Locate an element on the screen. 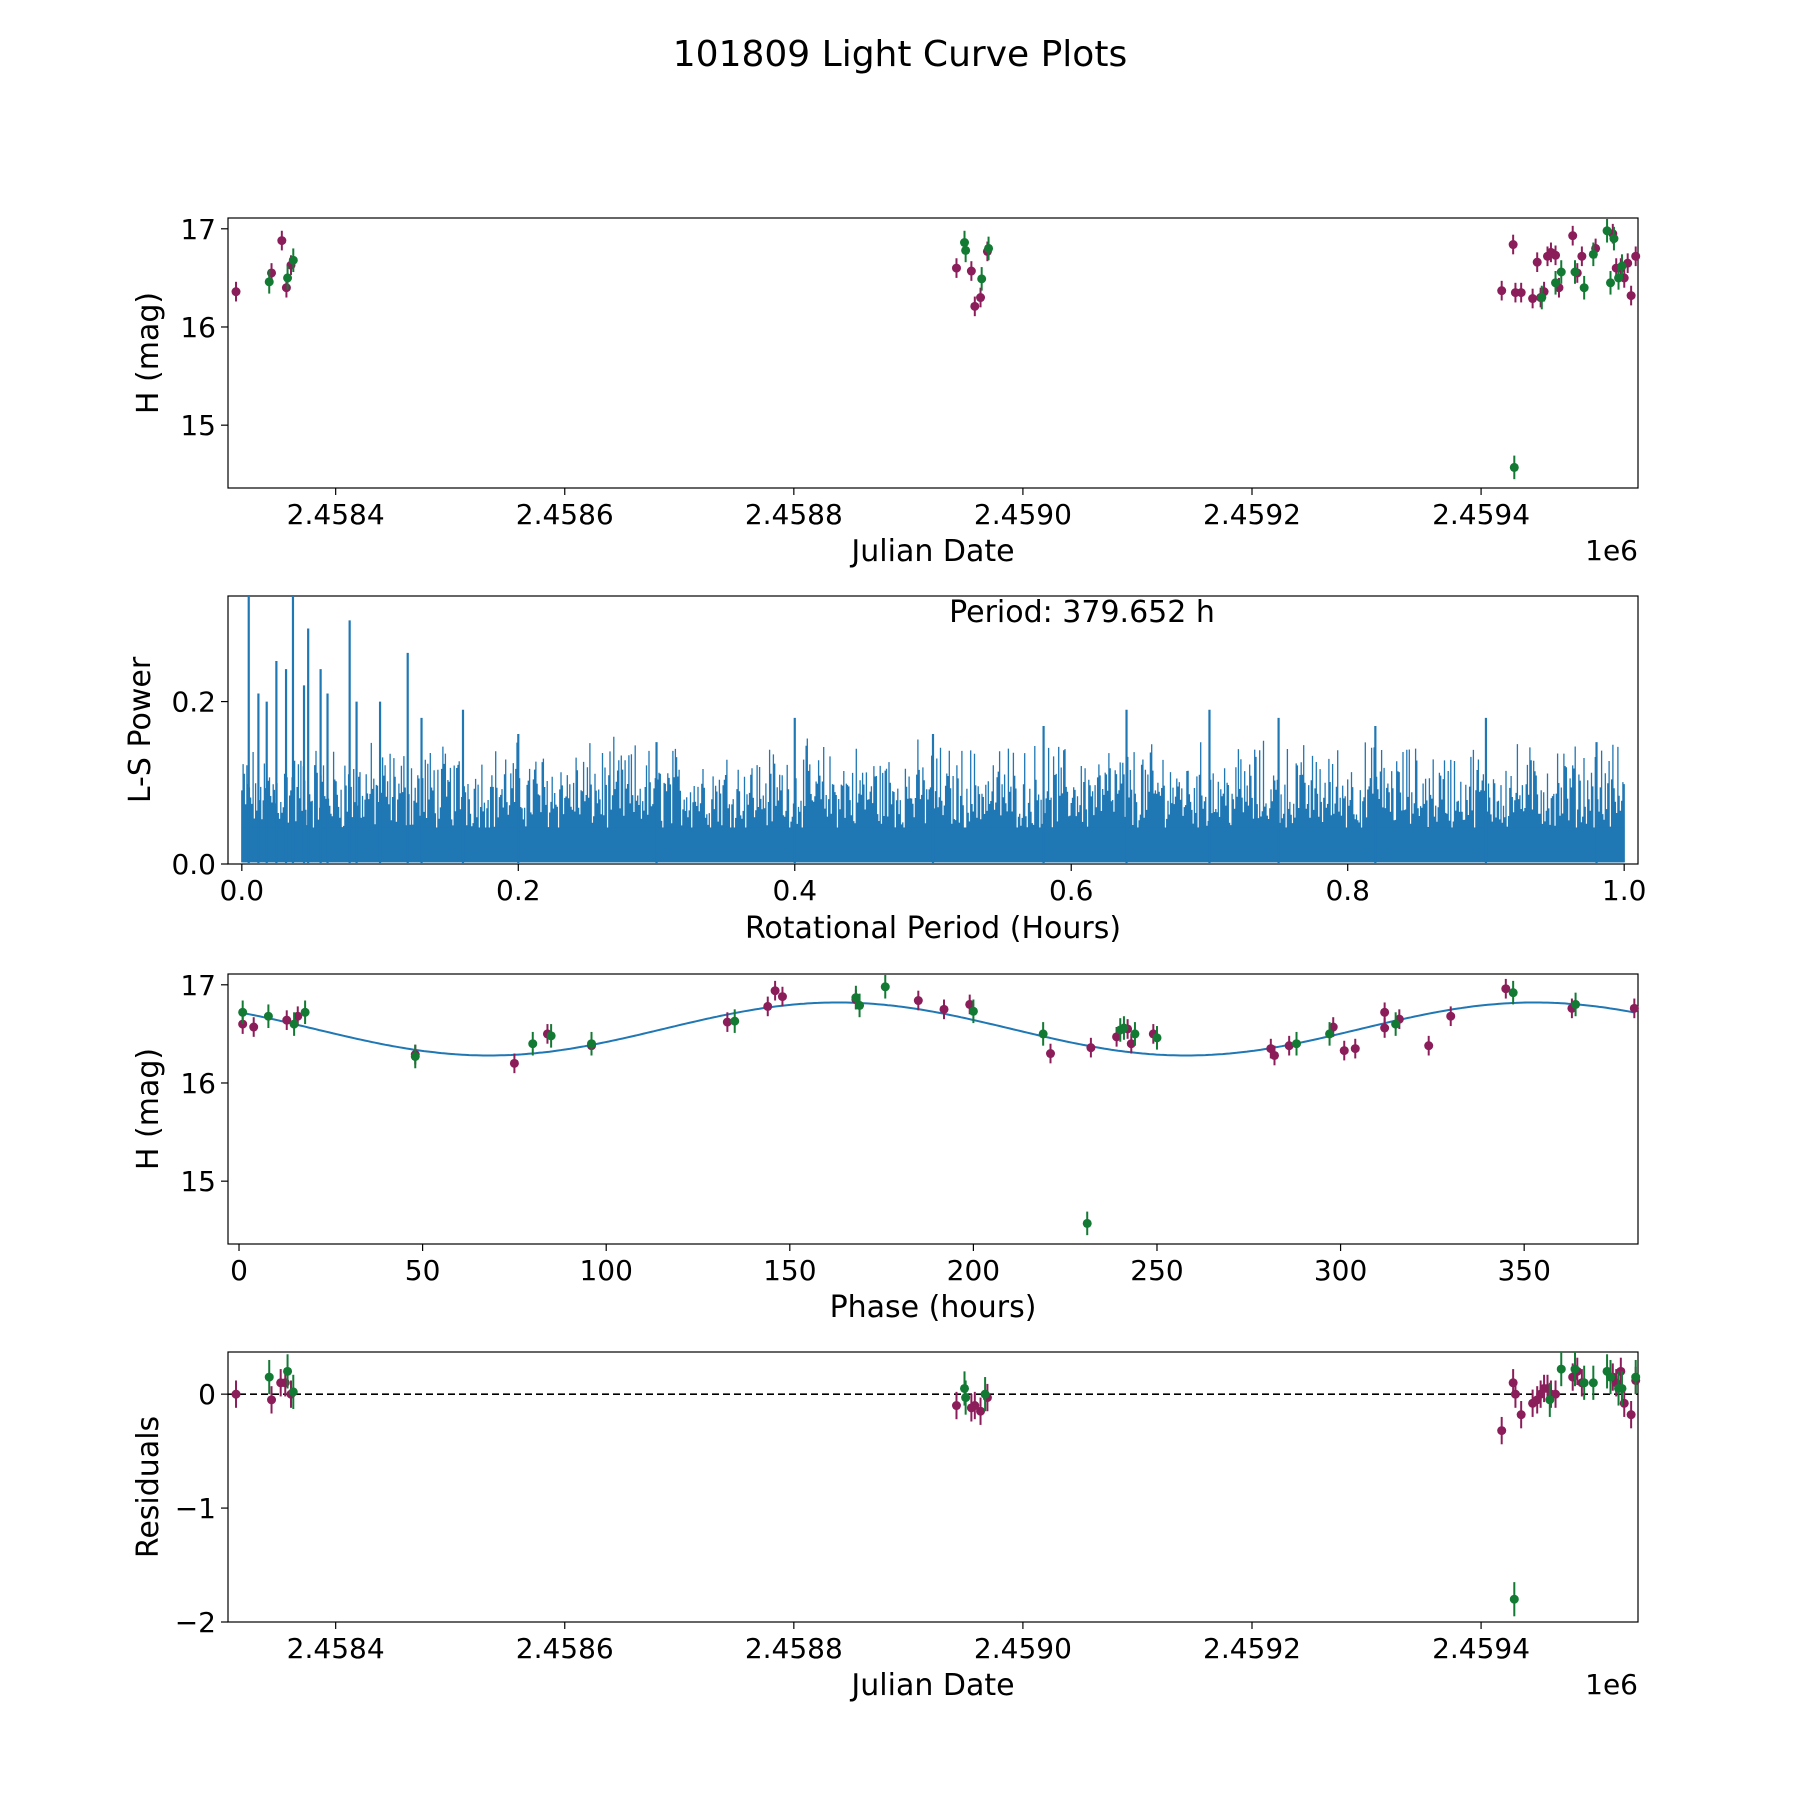 The width and height of the screenshot is (1800, 1800). periodogram-marks is located at coordinates (933, 730).